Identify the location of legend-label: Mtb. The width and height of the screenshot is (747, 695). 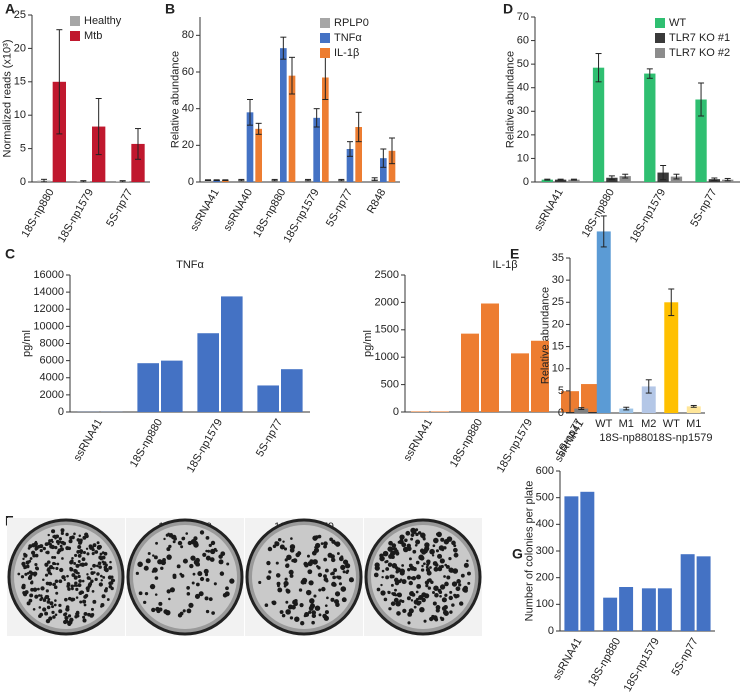
(93, 36).